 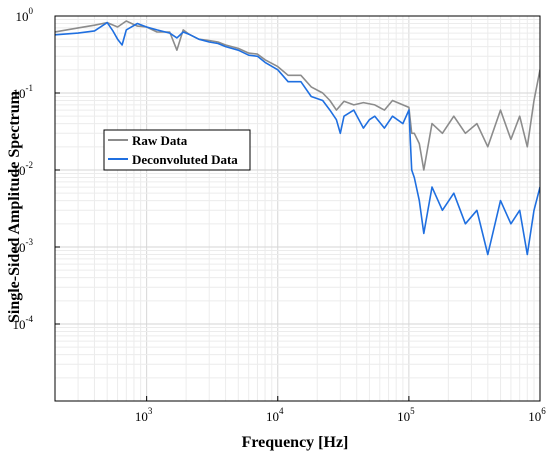 I want to click on y-axis-title: Single-Sided Amplitude Spectrum, so click(x=14, y=206).